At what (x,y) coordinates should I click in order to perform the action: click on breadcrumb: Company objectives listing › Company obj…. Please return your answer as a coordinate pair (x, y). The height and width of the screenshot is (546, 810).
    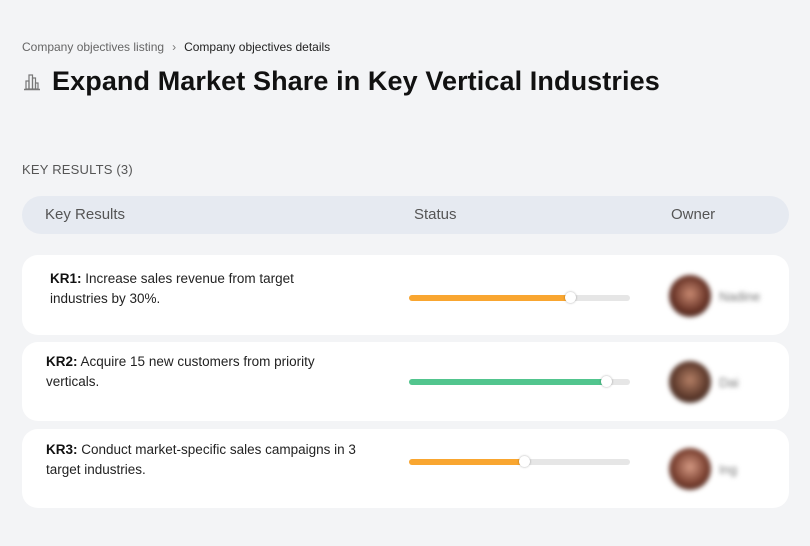
    Looking at the image, I should click on (176, 47).